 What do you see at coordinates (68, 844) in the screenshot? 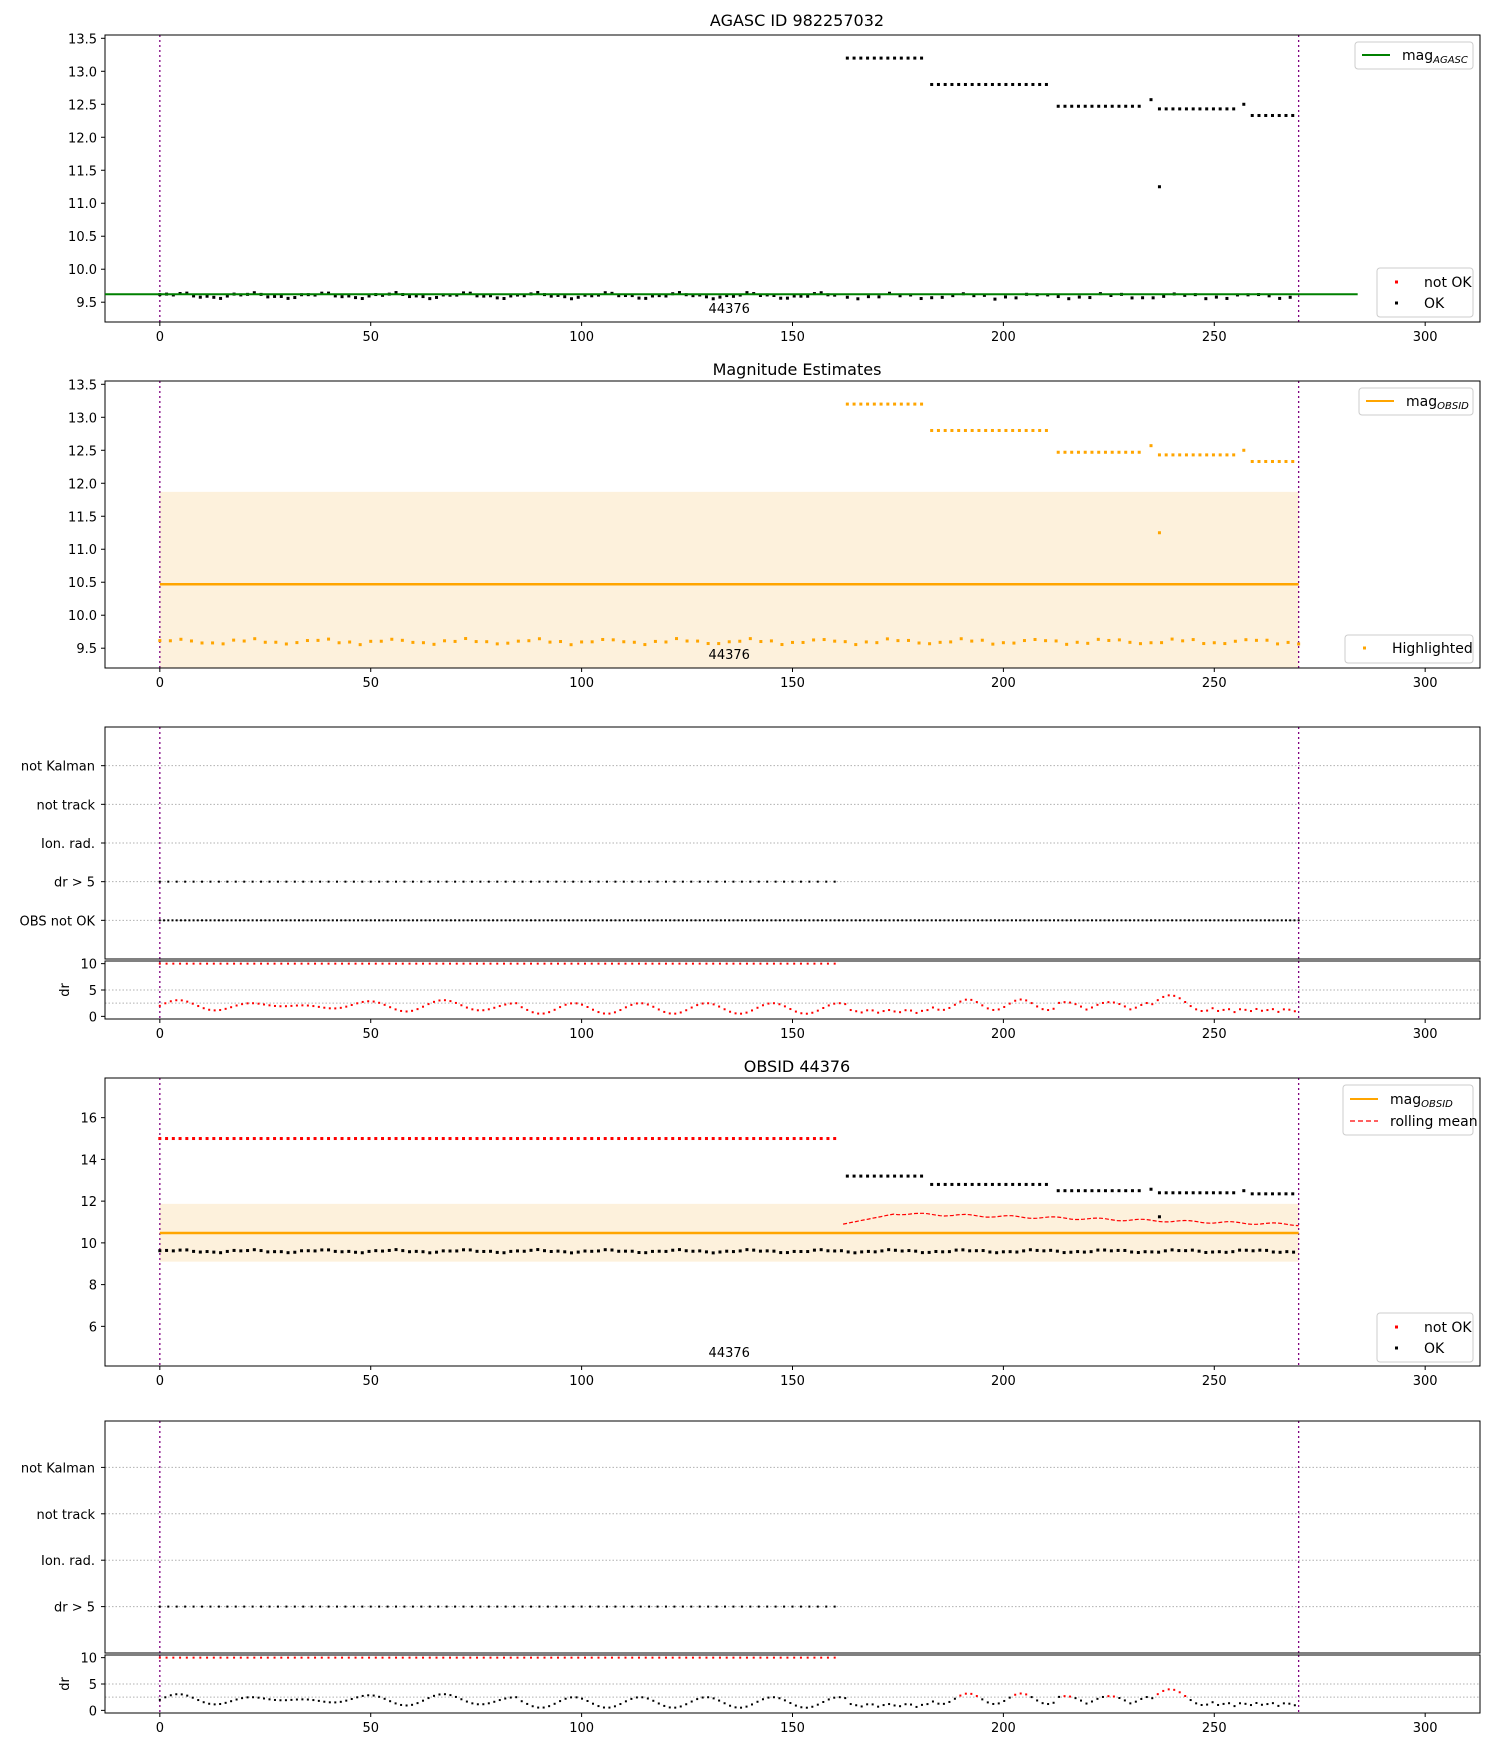
I see `flag-label: Ion. rad.` at bounding box center [68, 844].